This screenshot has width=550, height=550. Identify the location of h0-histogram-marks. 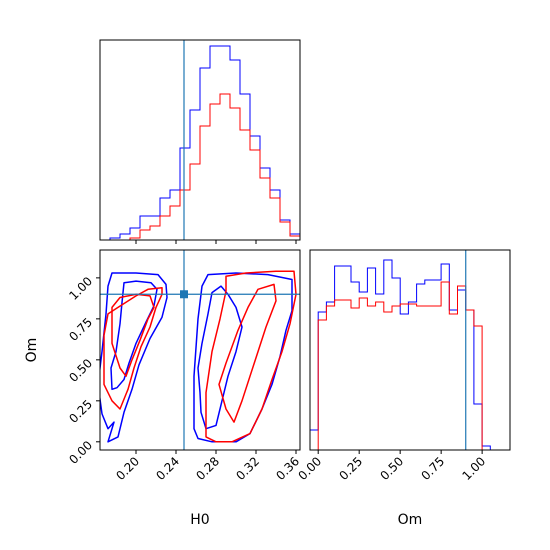
(200, 142).